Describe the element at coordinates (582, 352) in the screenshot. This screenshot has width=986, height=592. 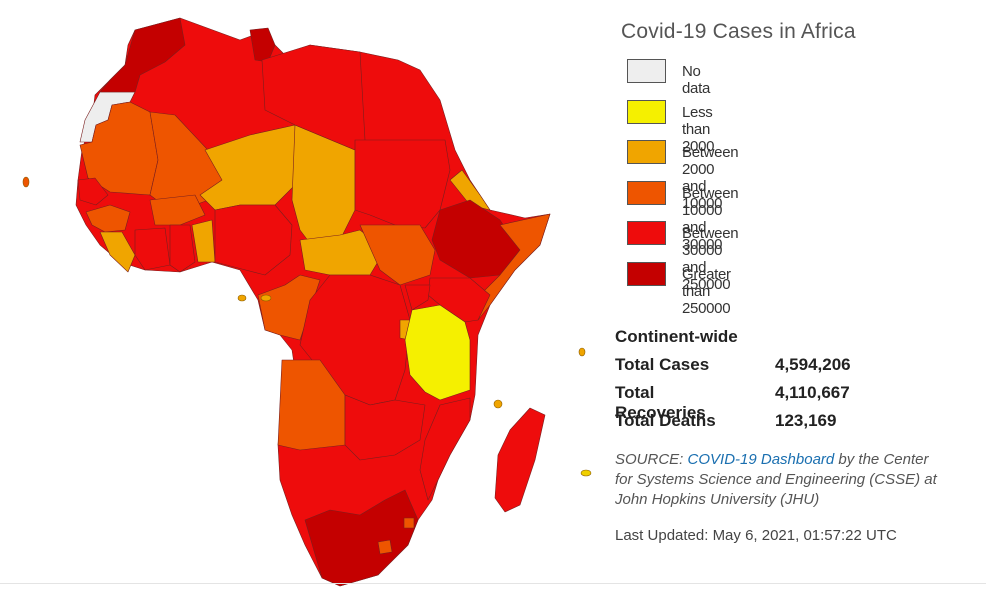
I see `seychelles` at that location.